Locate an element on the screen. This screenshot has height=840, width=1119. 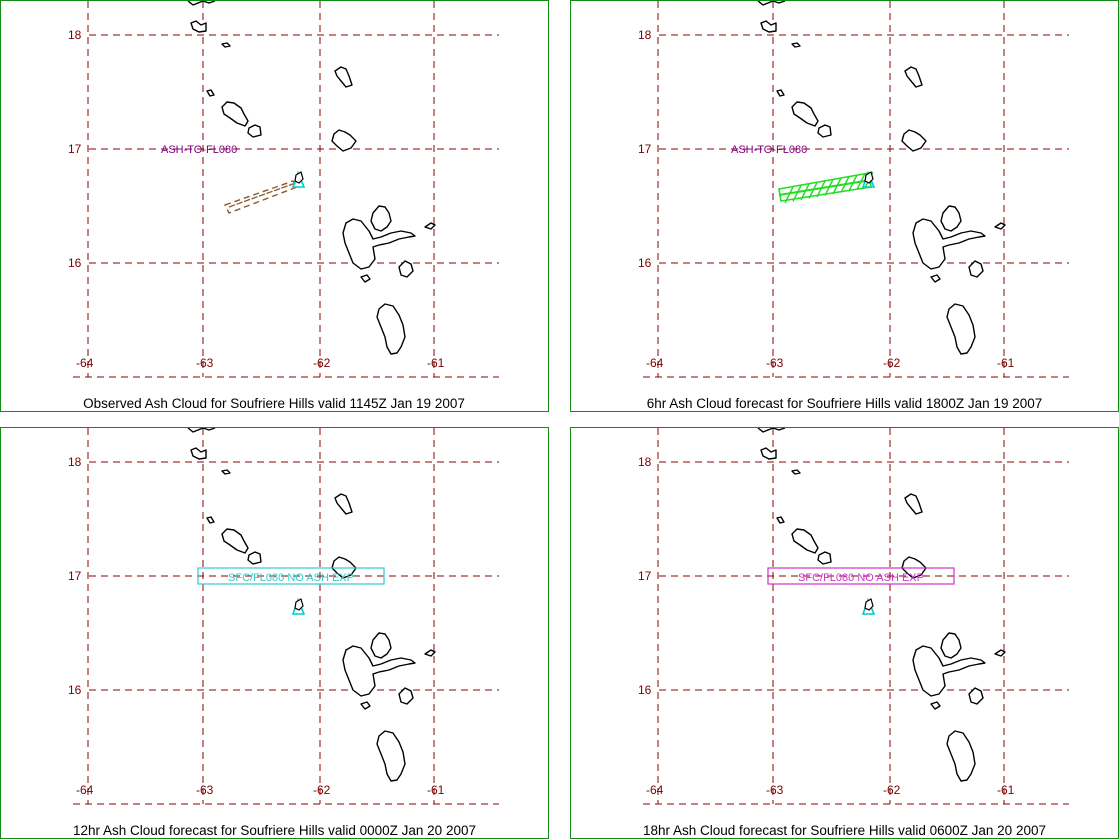
ash-cloud-outline is located at coordinates (261, 197).